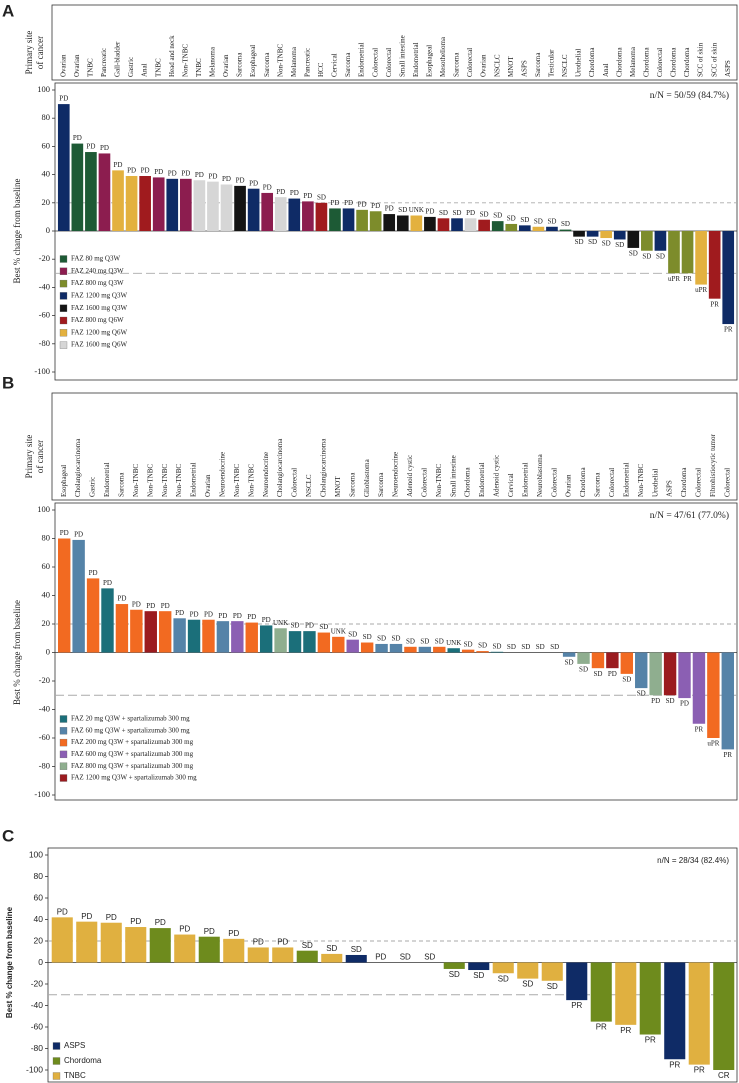 Image resolution: width=739 pixels, height=1083 pixels. What do you see at coordinates (97, 271) in the screenshot?
I see `legend-label: FAZ 240 mg Q3W` at bounding box center [97, 271].